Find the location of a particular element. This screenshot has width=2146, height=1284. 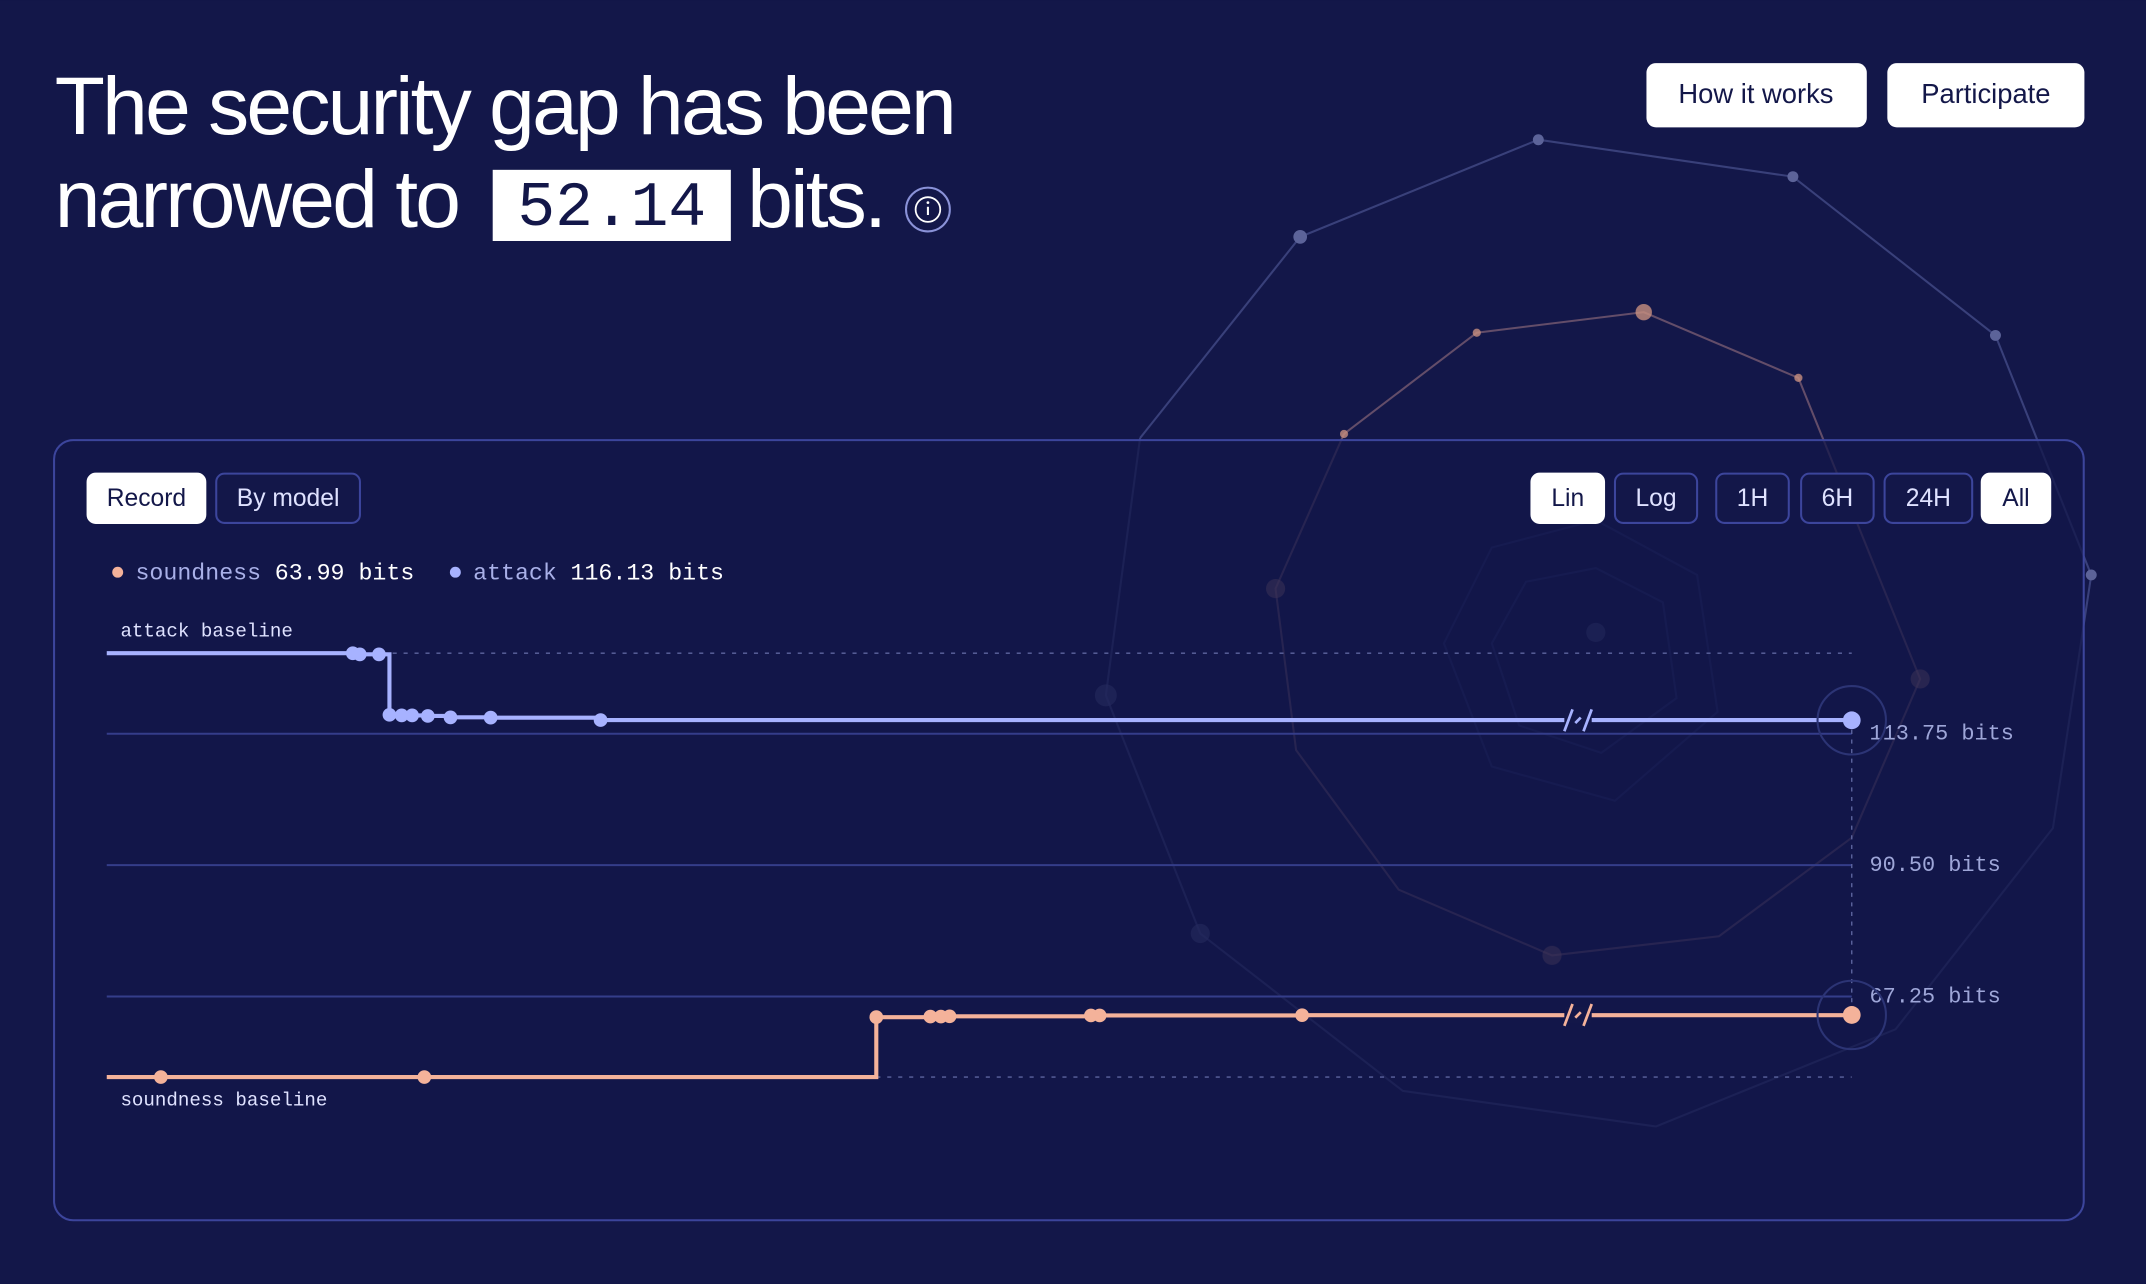

nav-label: How it works is located at coordinates (1755, 93).